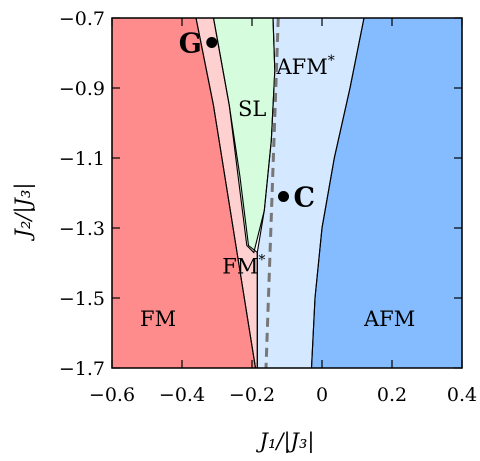  I want to click on x-tick-label: 0, so click(322, 395).